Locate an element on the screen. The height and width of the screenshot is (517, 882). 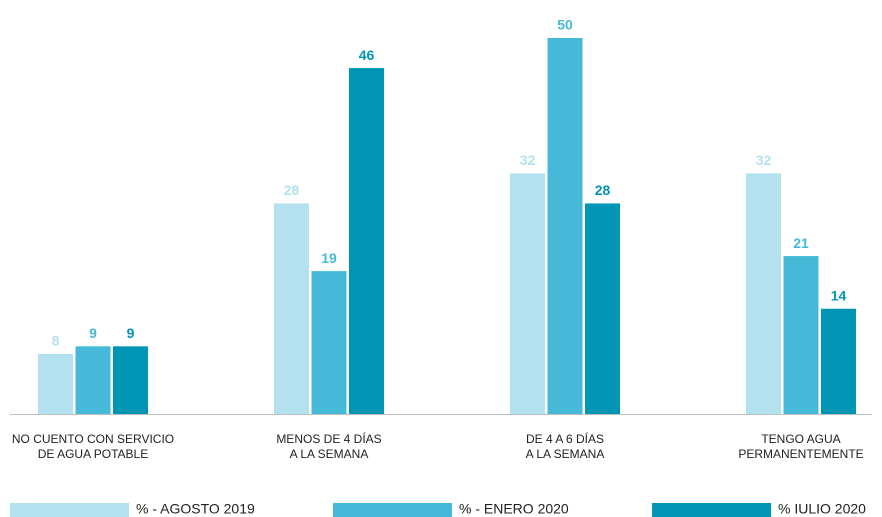
x-tick-label: TENGO AGUA PERMANENTEMENTE is located at coordinates (800, 446).